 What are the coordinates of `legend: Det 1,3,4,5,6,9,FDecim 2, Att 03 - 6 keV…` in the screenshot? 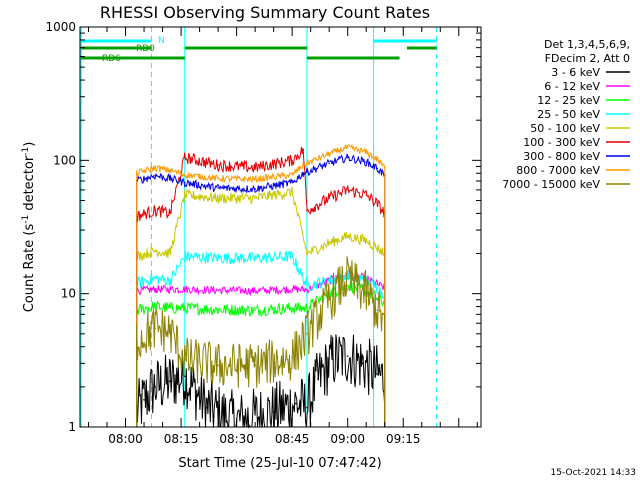 It's located at (566, 114).